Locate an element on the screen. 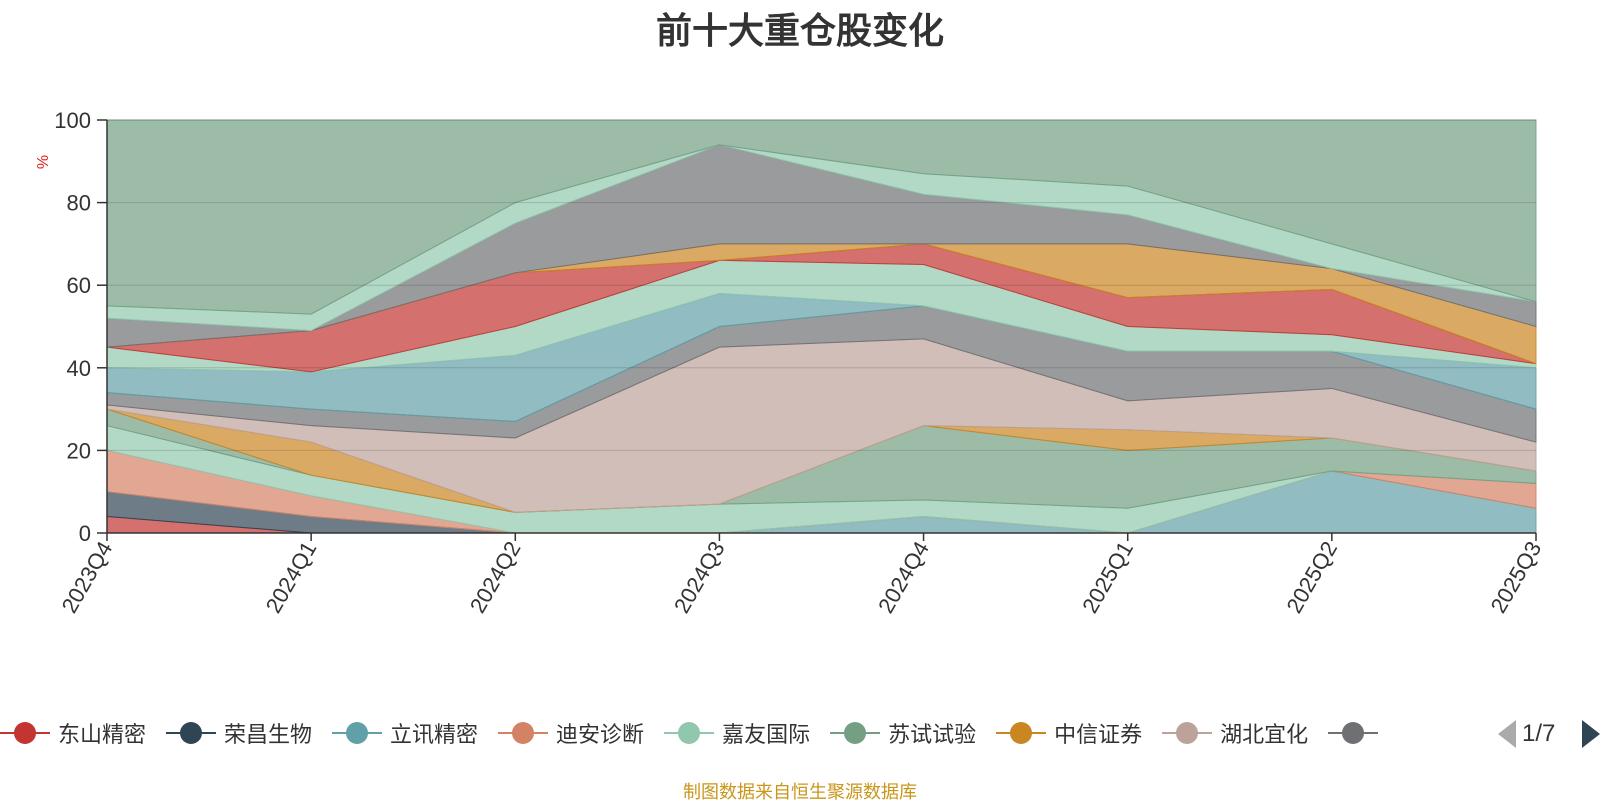  legend-label: 迪安诊断 is located at coordinates (600, 734).